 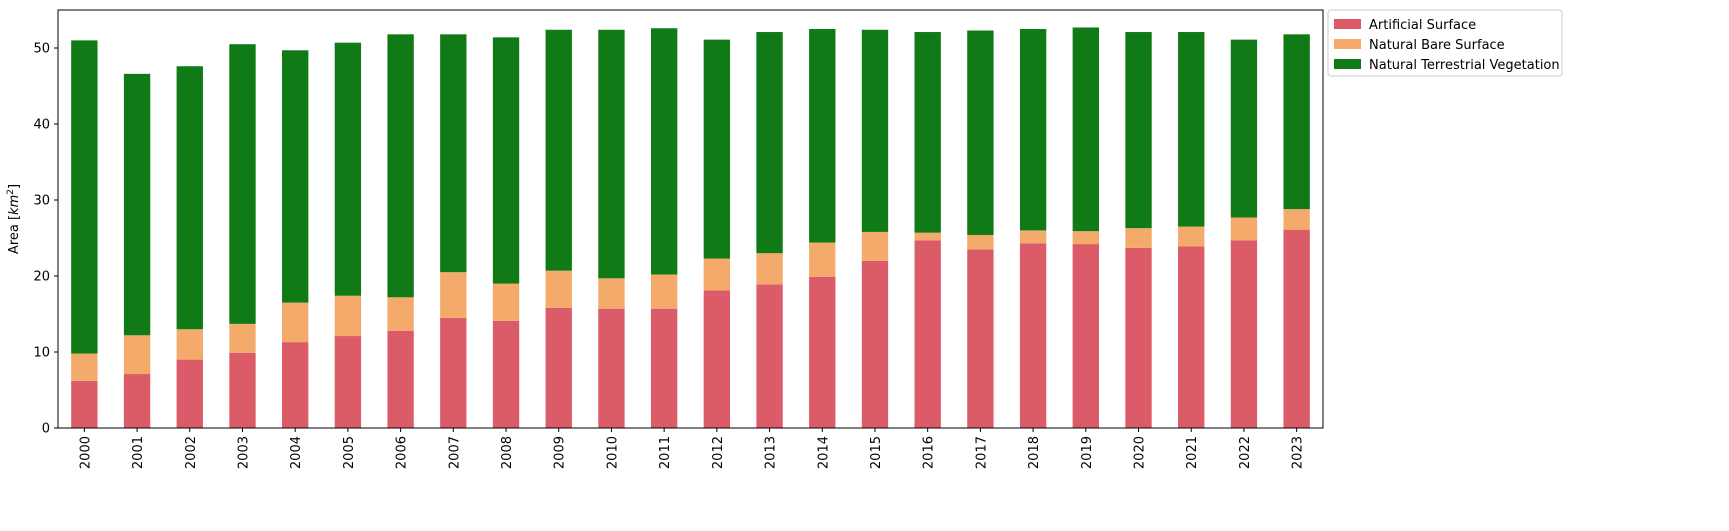 What do you see at coordinates (664, 151) in the screenshot?
I see `bar-natural-terrestrial-vegetation-2011` at bounding box center [664, 151].